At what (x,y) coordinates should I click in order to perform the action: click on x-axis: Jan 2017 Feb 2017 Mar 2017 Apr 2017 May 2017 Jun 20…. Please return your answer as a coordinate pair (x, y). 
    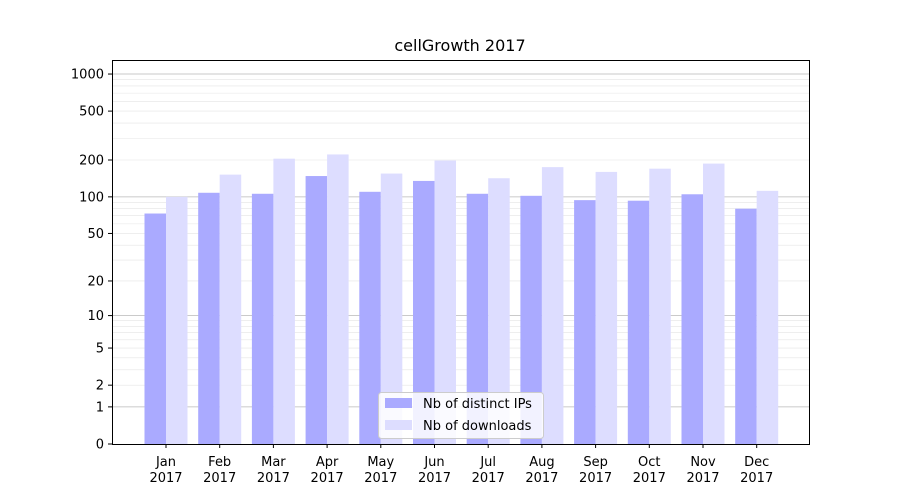
    Looking at the image, I should click on (461, 465).